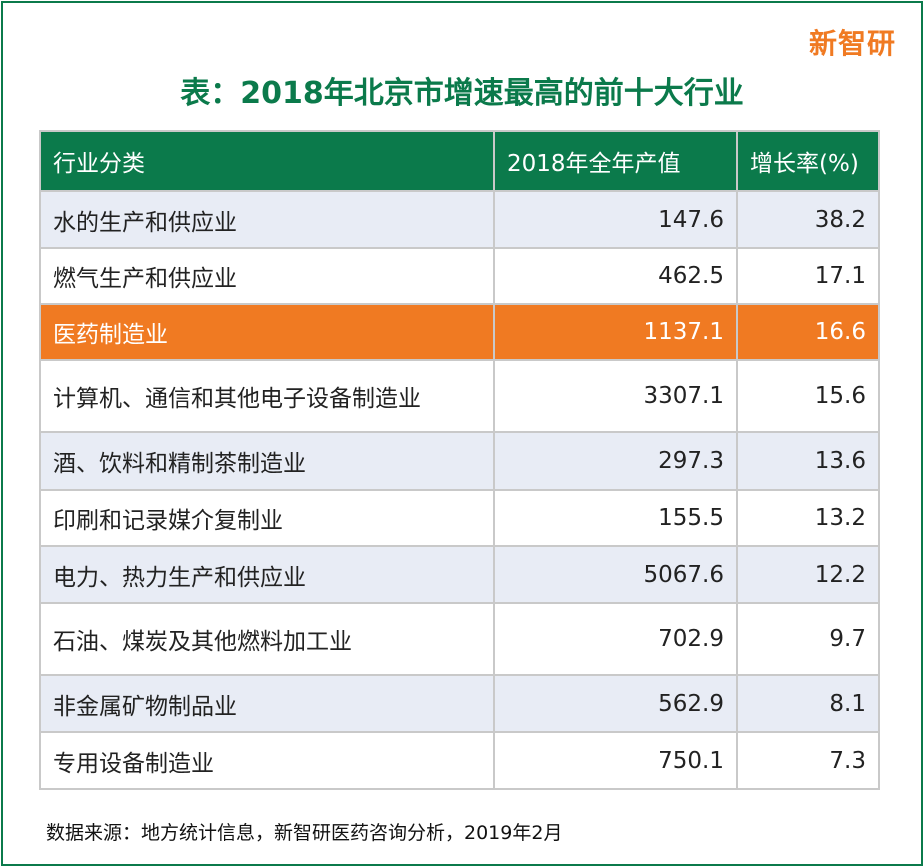 The height and width of the screenshot is (867, 924). What do you see at coordinates (615, 332) in the screenshot?
I see `cell-output: 1137.1` at bounding box center [615, 332].